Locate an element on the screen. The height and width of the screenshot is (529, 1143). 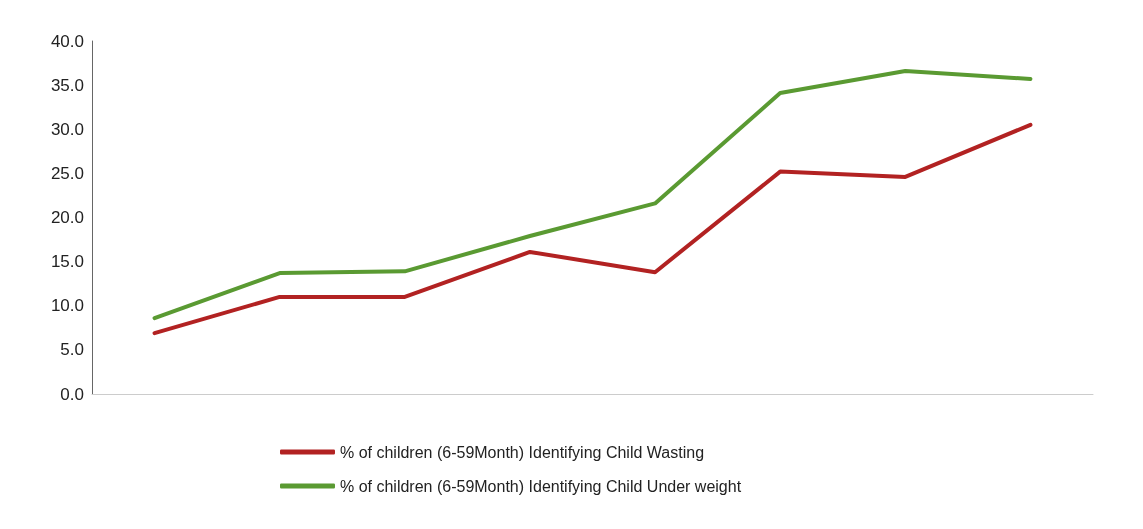
y-tick-label: 20.0 is located at coordinates (67, 217).